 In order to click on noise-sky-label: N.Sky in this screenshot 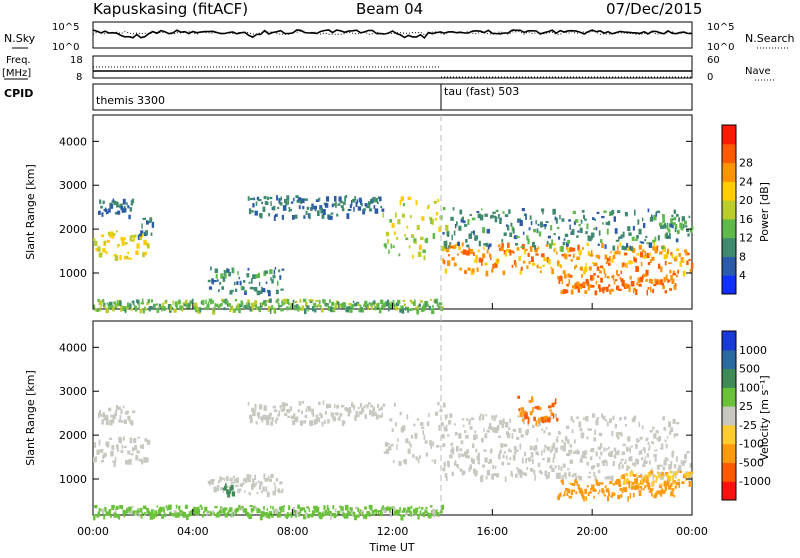, I will do `click(20, 38)`.